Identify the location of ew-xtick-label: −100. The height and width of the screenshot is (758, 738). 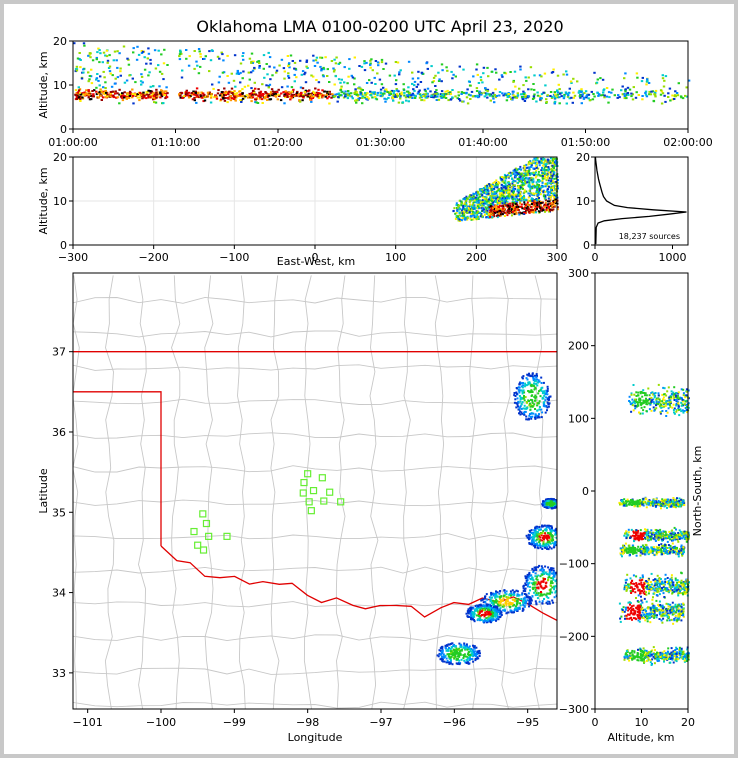
(234, 257).